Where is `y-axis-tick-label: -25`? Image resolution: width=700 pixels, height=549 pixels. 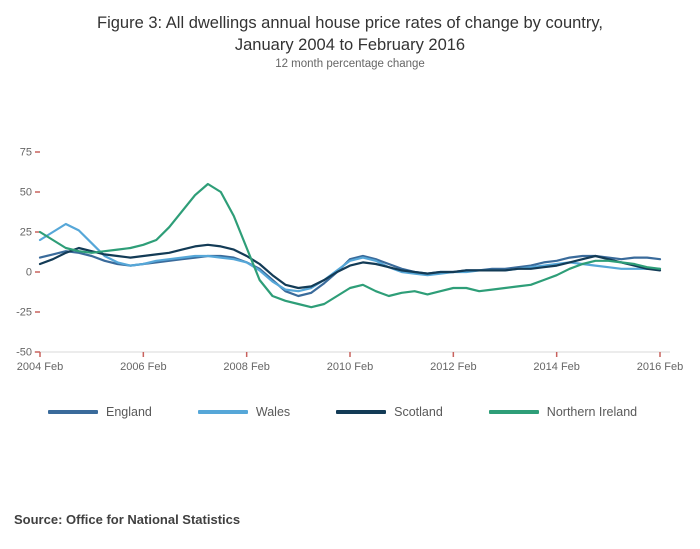 y-axis-tick-label: -25 is located at coordinates (24, 313).